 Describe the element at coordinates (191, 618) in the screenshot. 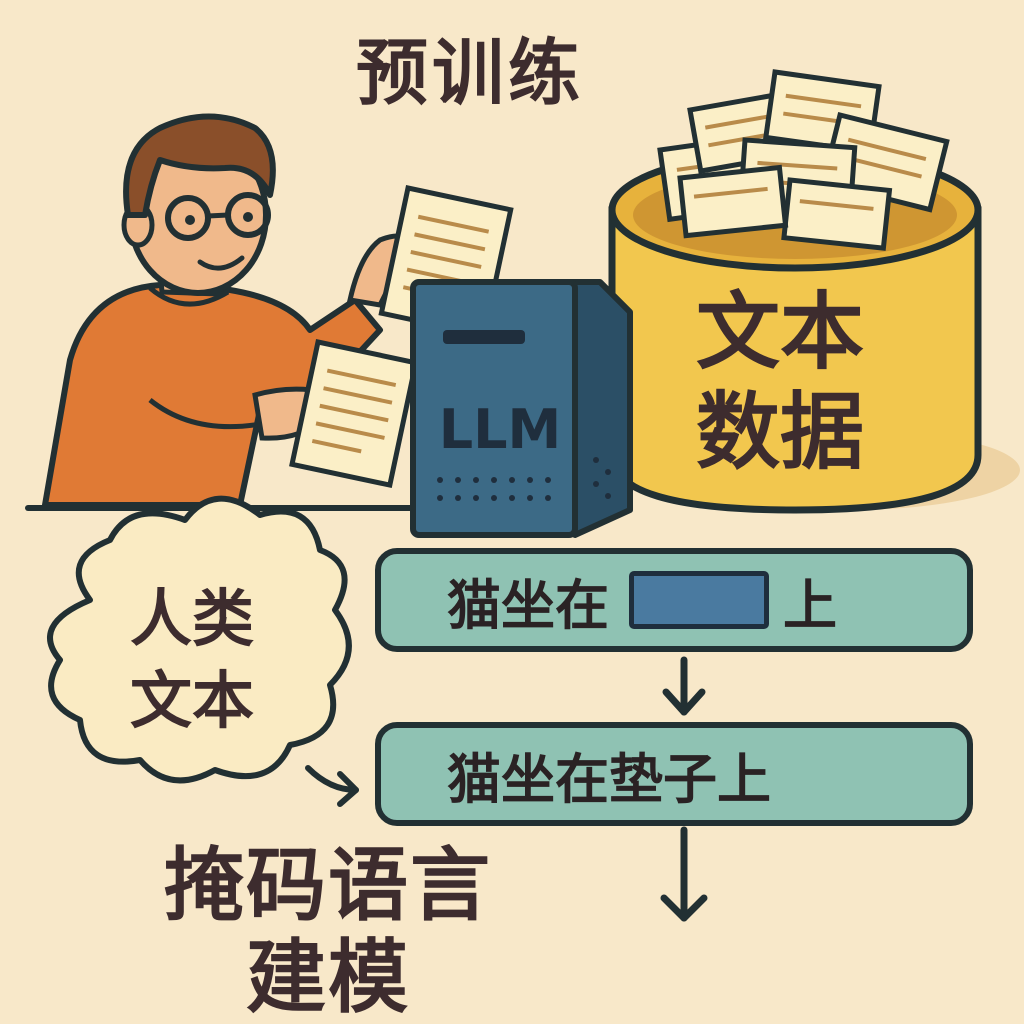

I see `human-text-label-line1: 人类` at that location.